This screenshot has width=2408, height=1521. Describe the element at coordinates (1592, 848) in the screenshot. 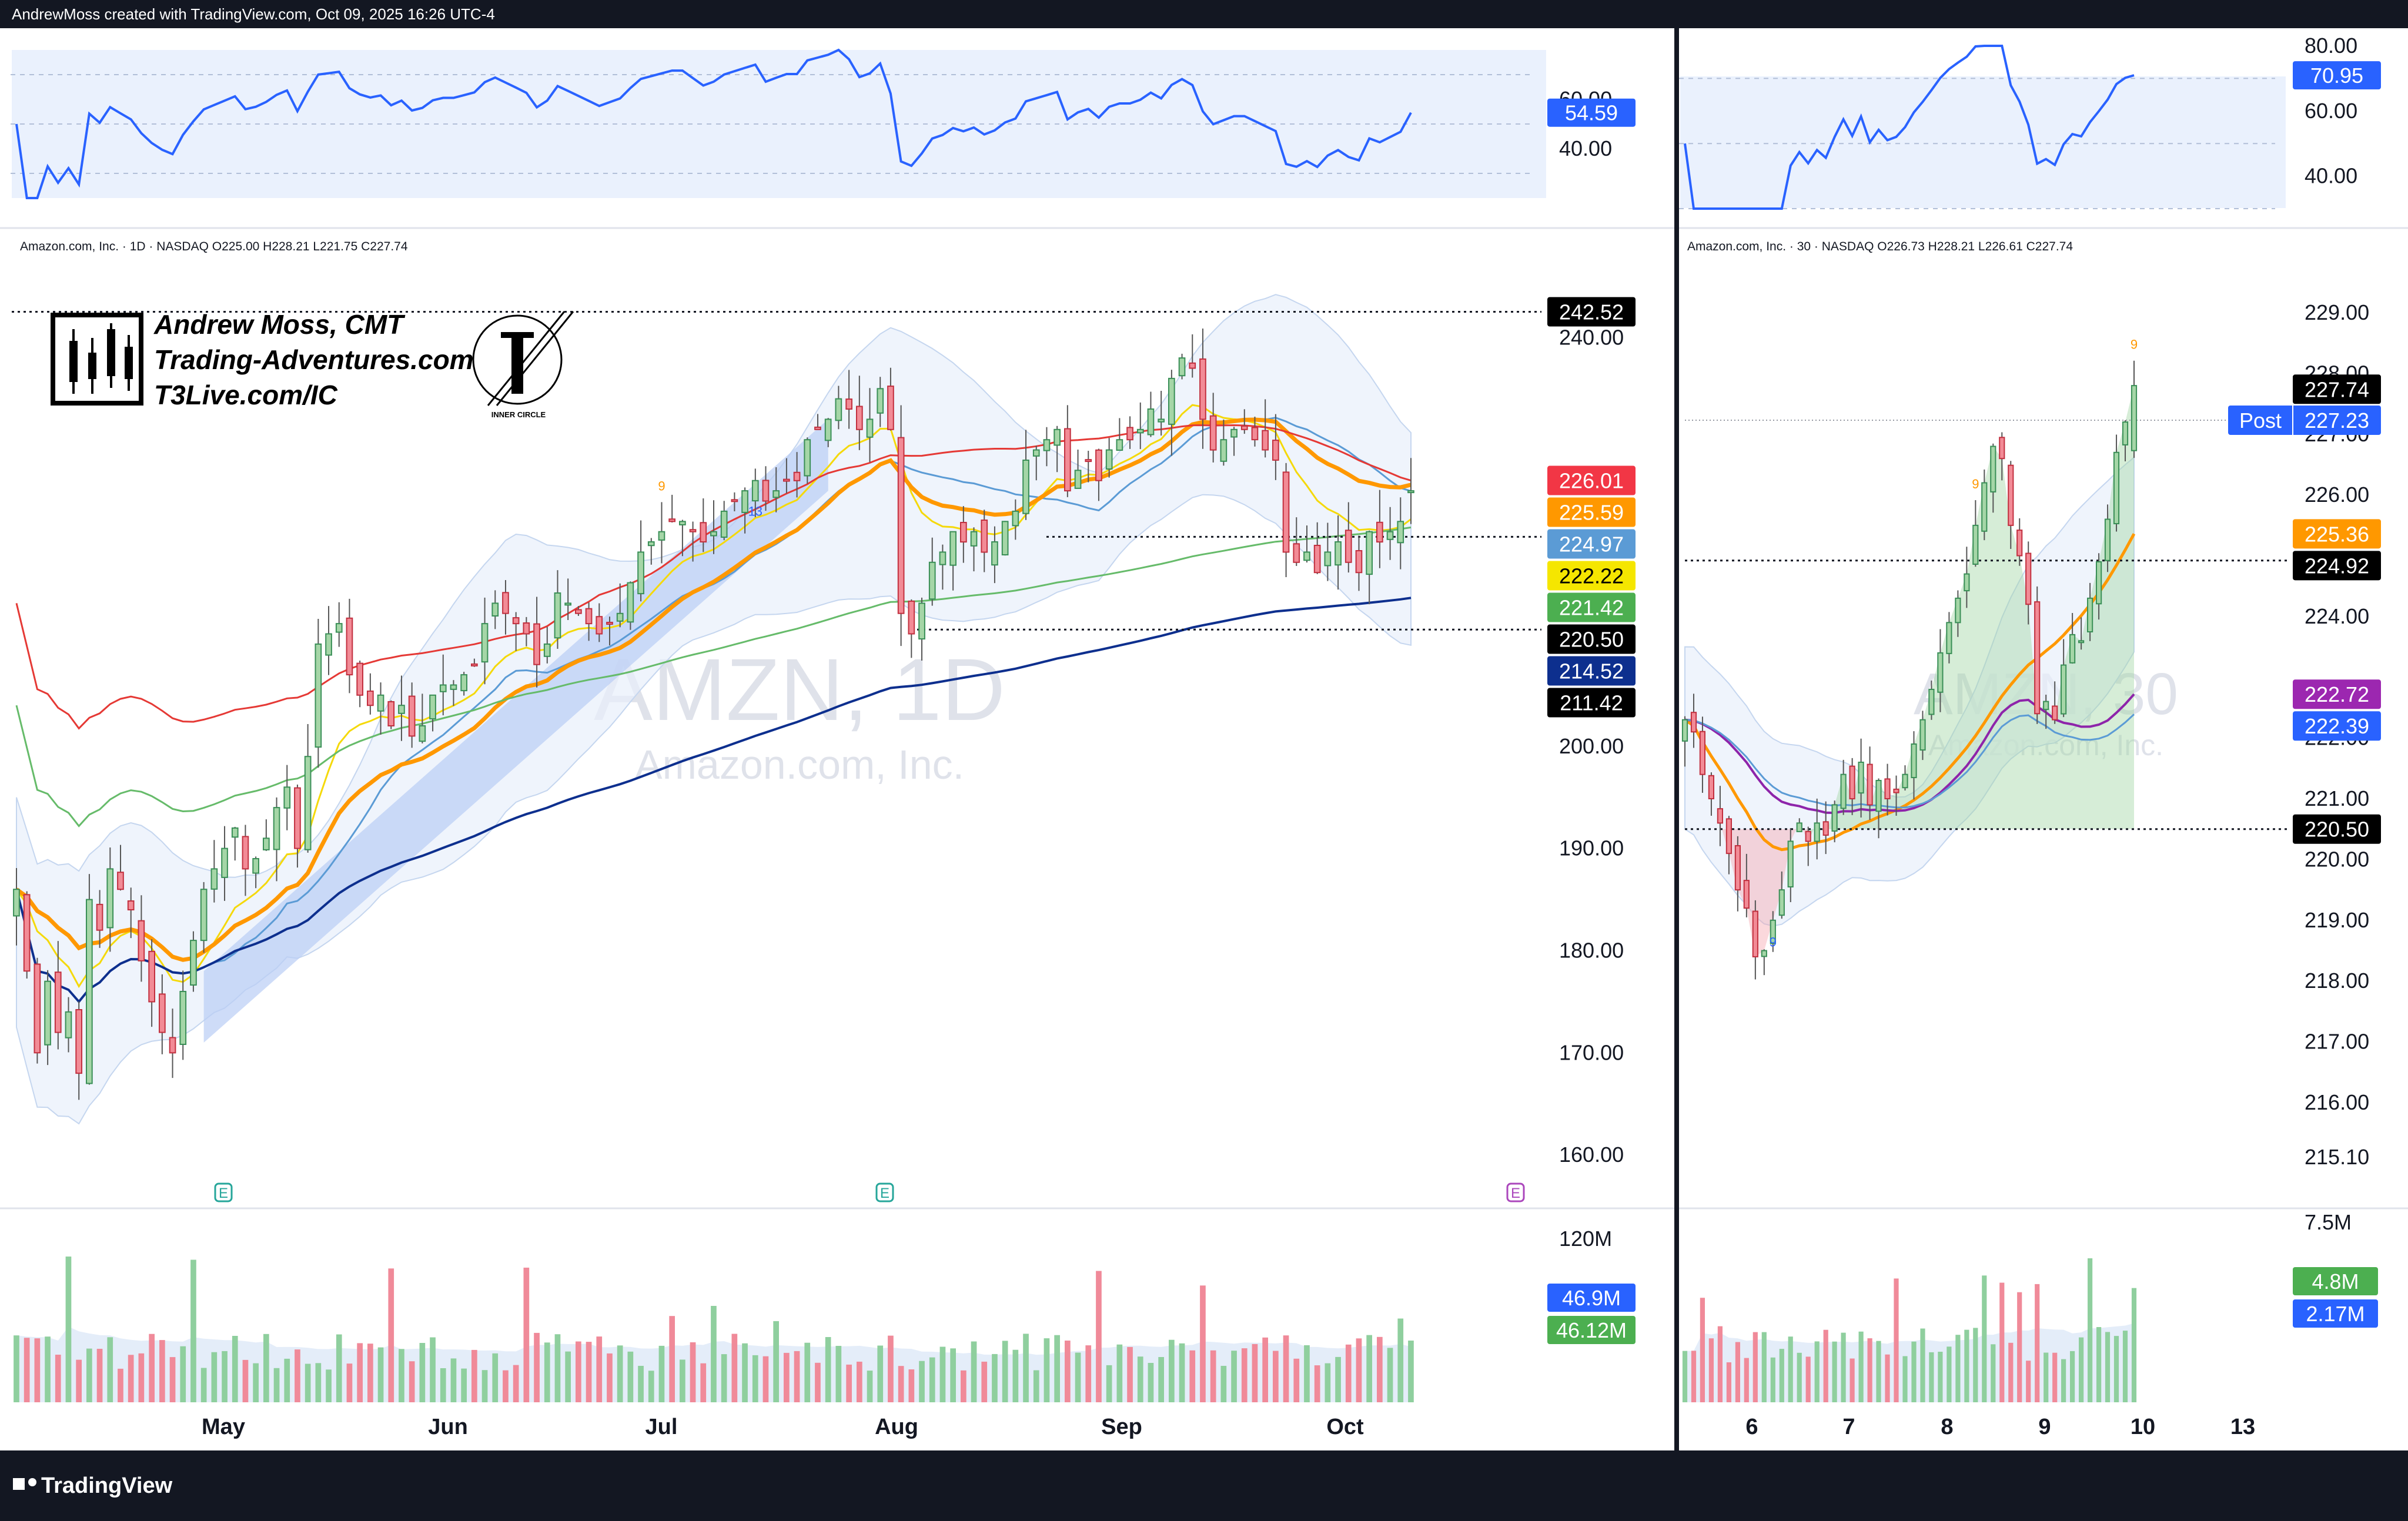

I see `price-tick-label: 190.00` at that location.